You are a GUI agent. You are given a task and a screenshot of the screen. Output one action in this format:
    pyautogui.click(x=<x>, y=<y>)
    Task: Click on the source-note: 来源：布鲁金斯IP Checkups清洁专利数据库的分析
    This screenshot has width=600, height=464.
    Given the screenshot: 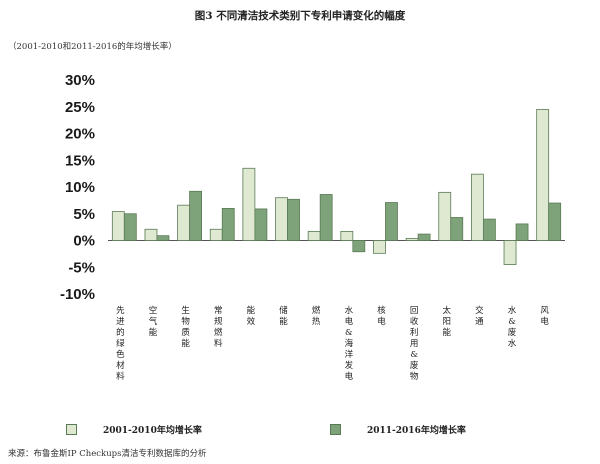 What is the action you would take?
    pyautogui.click(x=107, y=454)
    